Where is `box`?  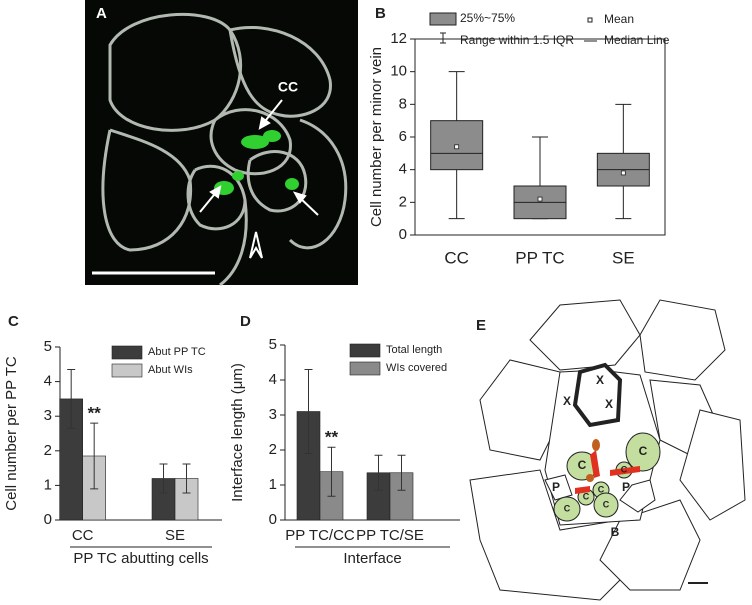
box is located at coordinates (457, 145).